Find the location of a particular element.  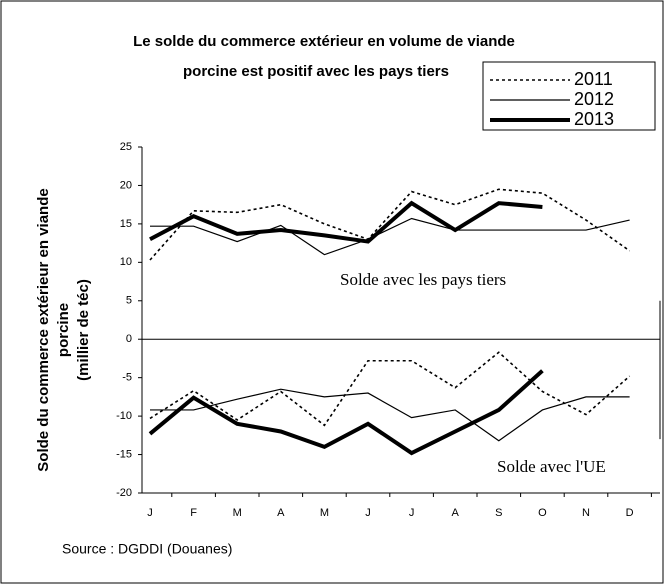

y-tick-label: 0 is located at coordinates (129, 339).